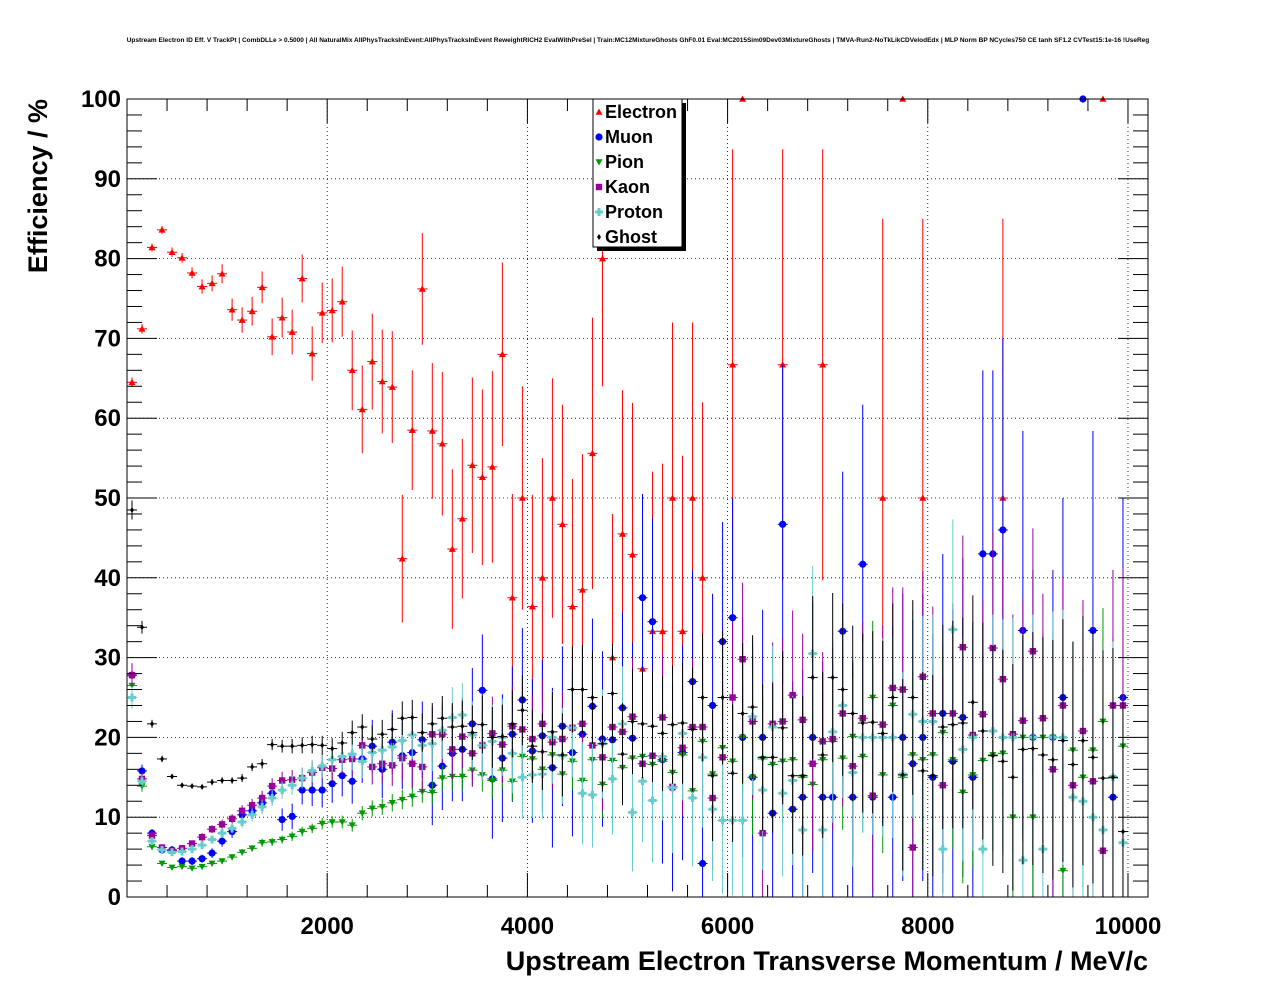  I want to click on y-tick-label: 50, so click(107, 498).